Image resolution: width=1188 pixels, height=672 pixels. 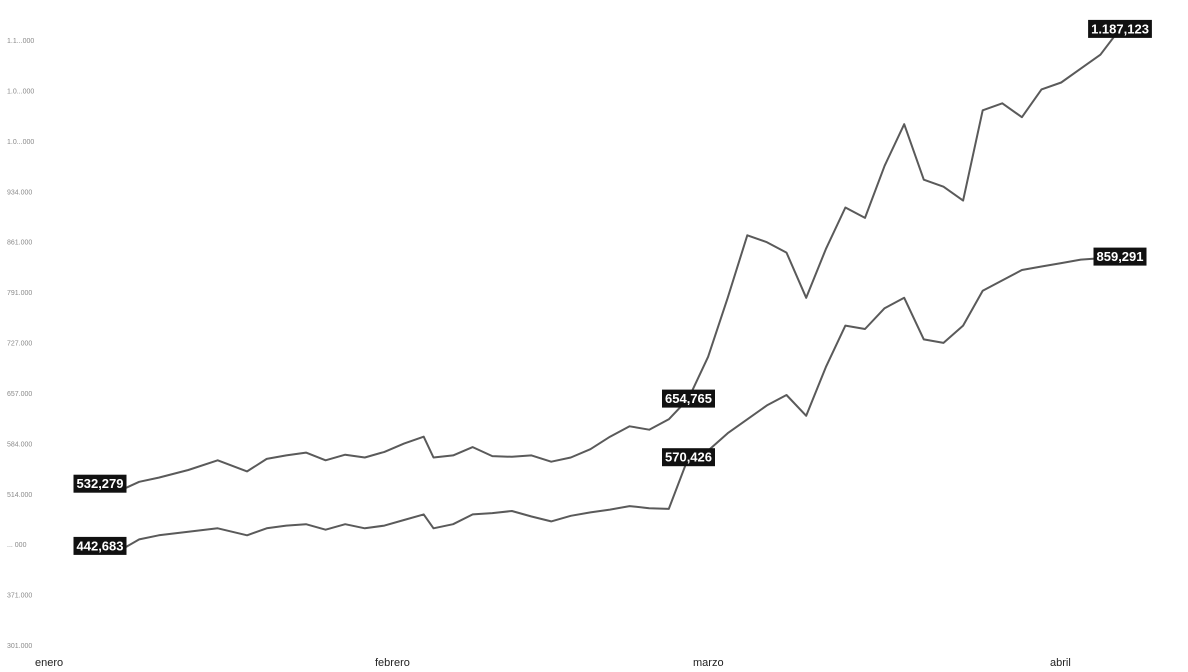 I want to click on value-label: 442,683, so click(x=100, y=545).